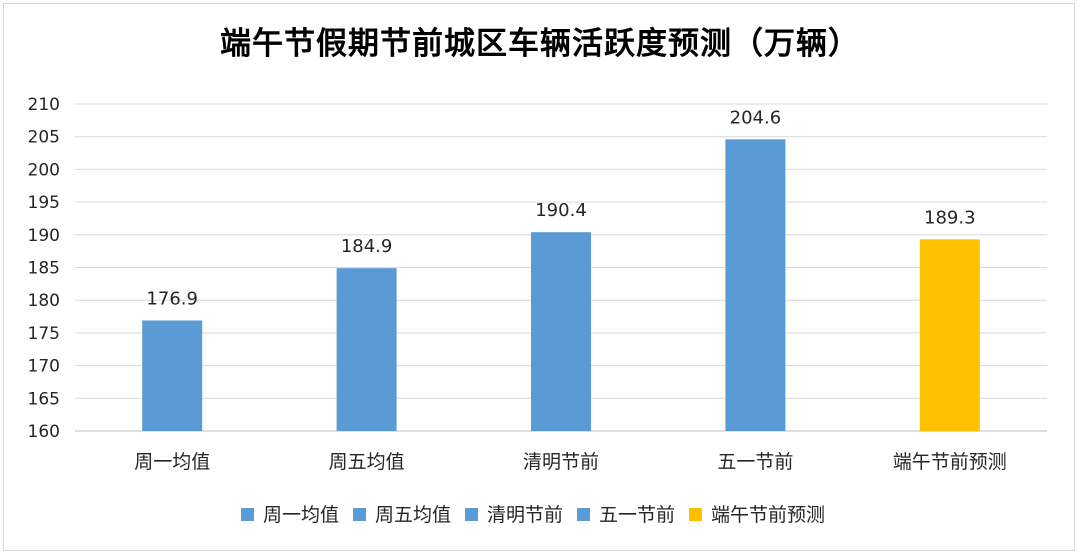 The image size is (1080, 556). Describe the element at coordinates (367, 246) in the screenshot. I see `data-label: 184.9` at that location.